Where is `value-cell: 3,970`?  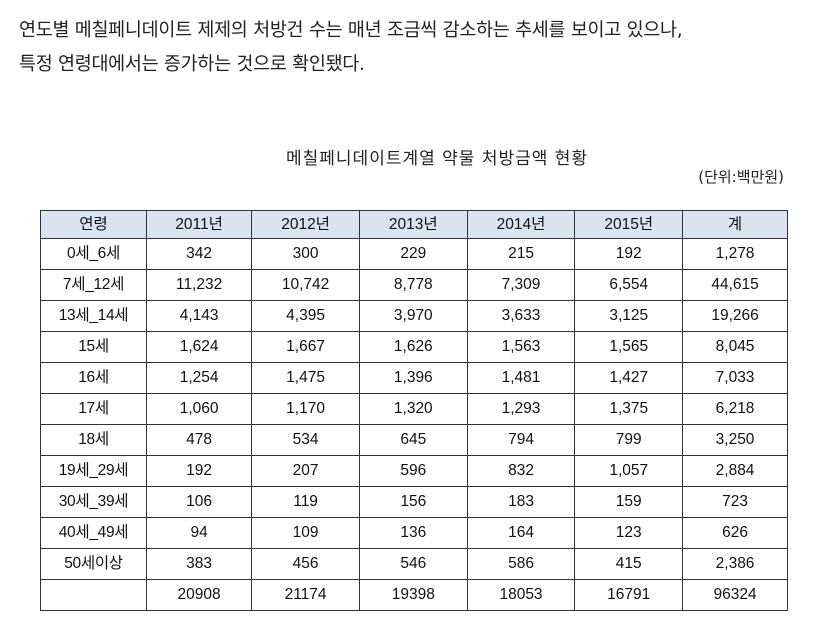 value-cell: 3,970 is located at coordinates (413, 316).